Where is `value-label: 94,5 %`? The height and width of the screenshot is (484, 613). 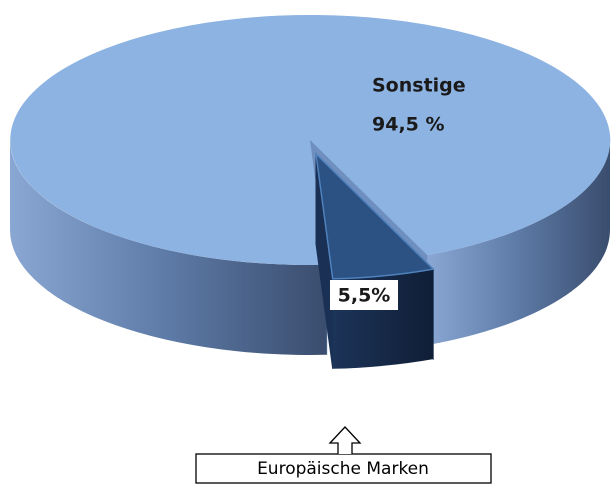 value-label: 94,5 % is located at coordinates (408, 125).